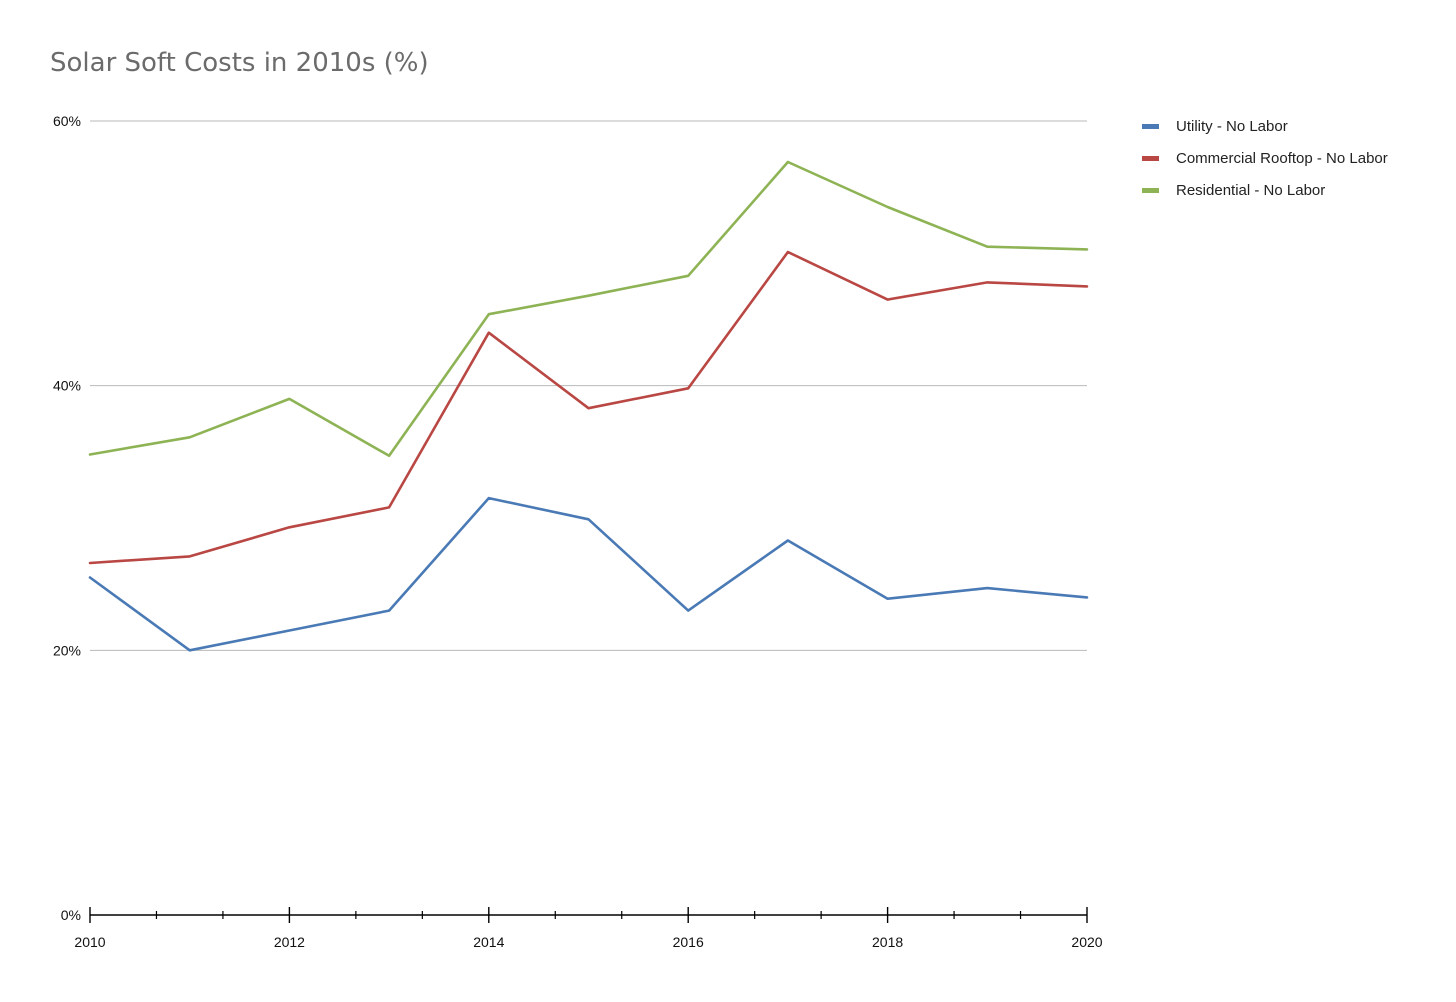 This screenshot has width=1456, height=1002. What do you see at coordinates (1282, 158) in the screenshot?
I see `legend-label: Commercial Rooftop - No Labor` at bounding box center [1282, 158].